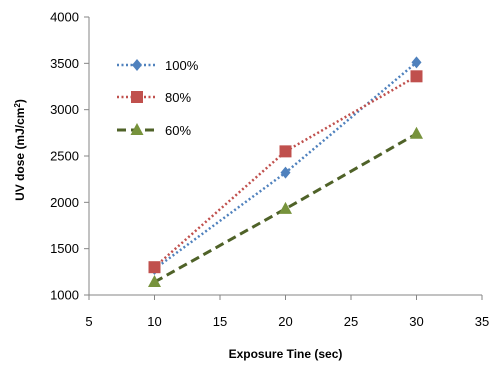 The image size is (492, 371). Describe the element at coordinates (88, 321) in the screenshot. I see `x-tick-label: 5` at that location.